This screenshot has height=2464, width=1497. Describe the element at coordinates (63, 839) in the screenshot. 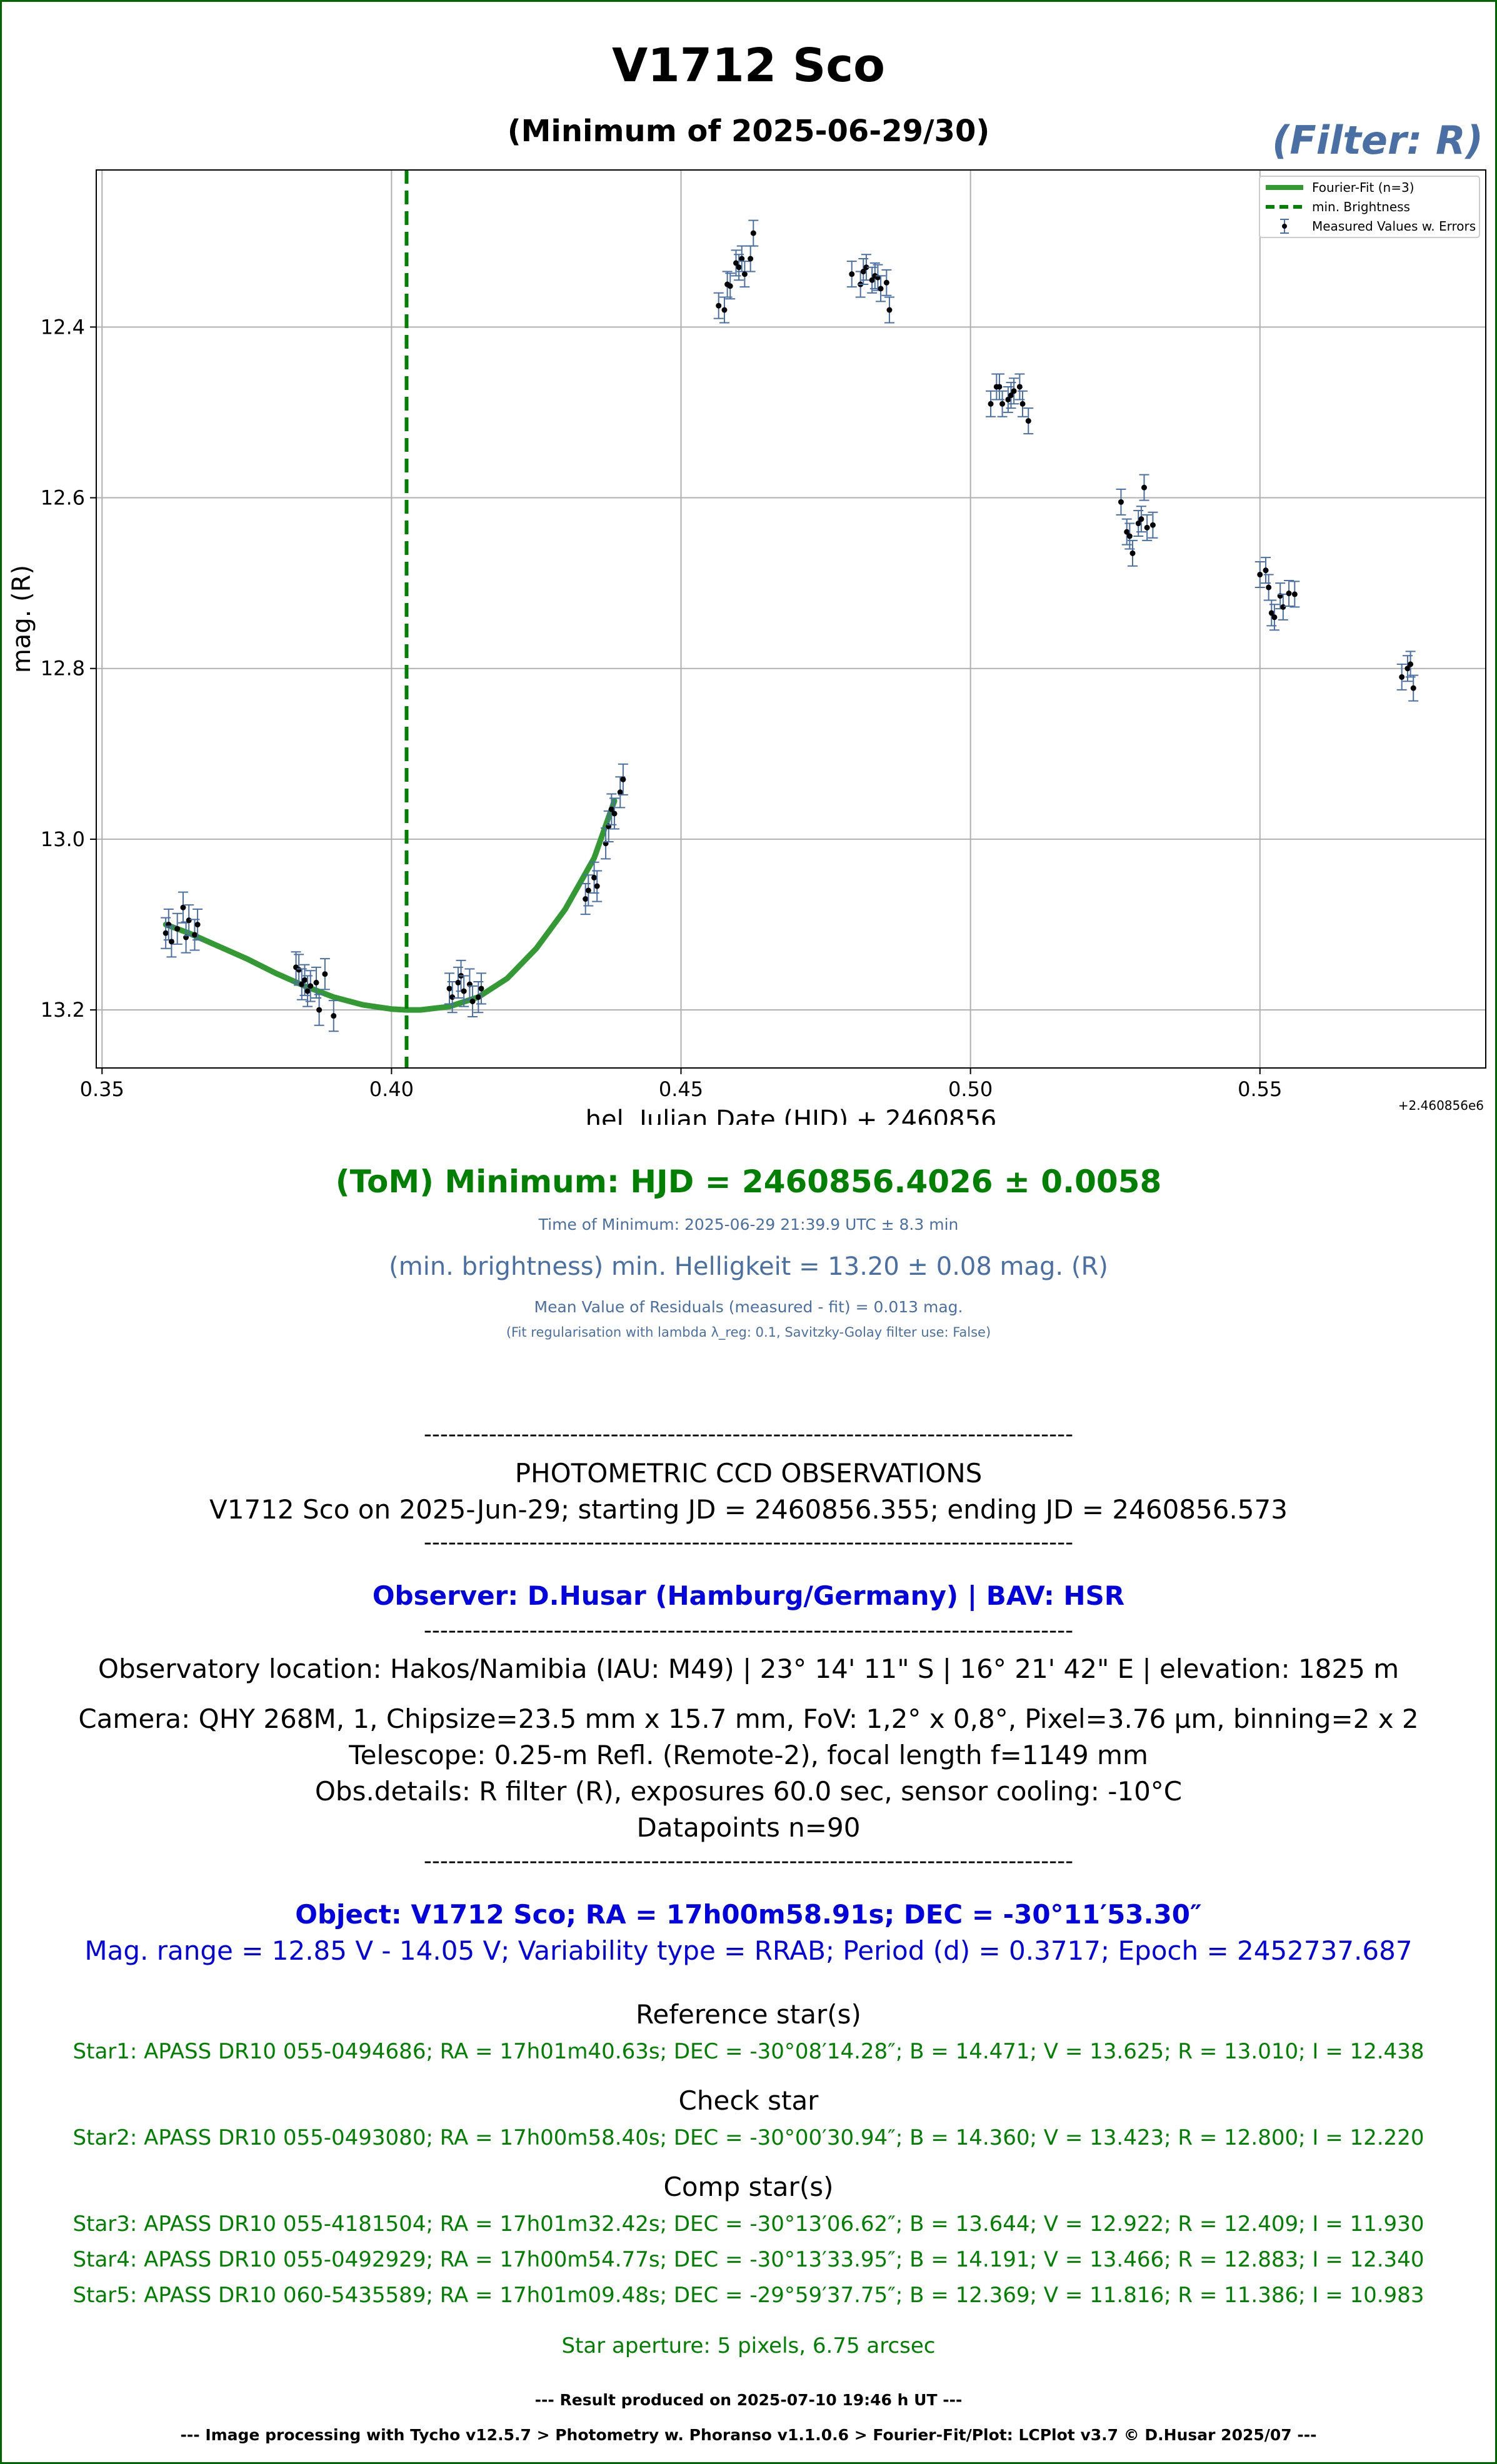

I see `y-tick-label: 13.0` at that location.